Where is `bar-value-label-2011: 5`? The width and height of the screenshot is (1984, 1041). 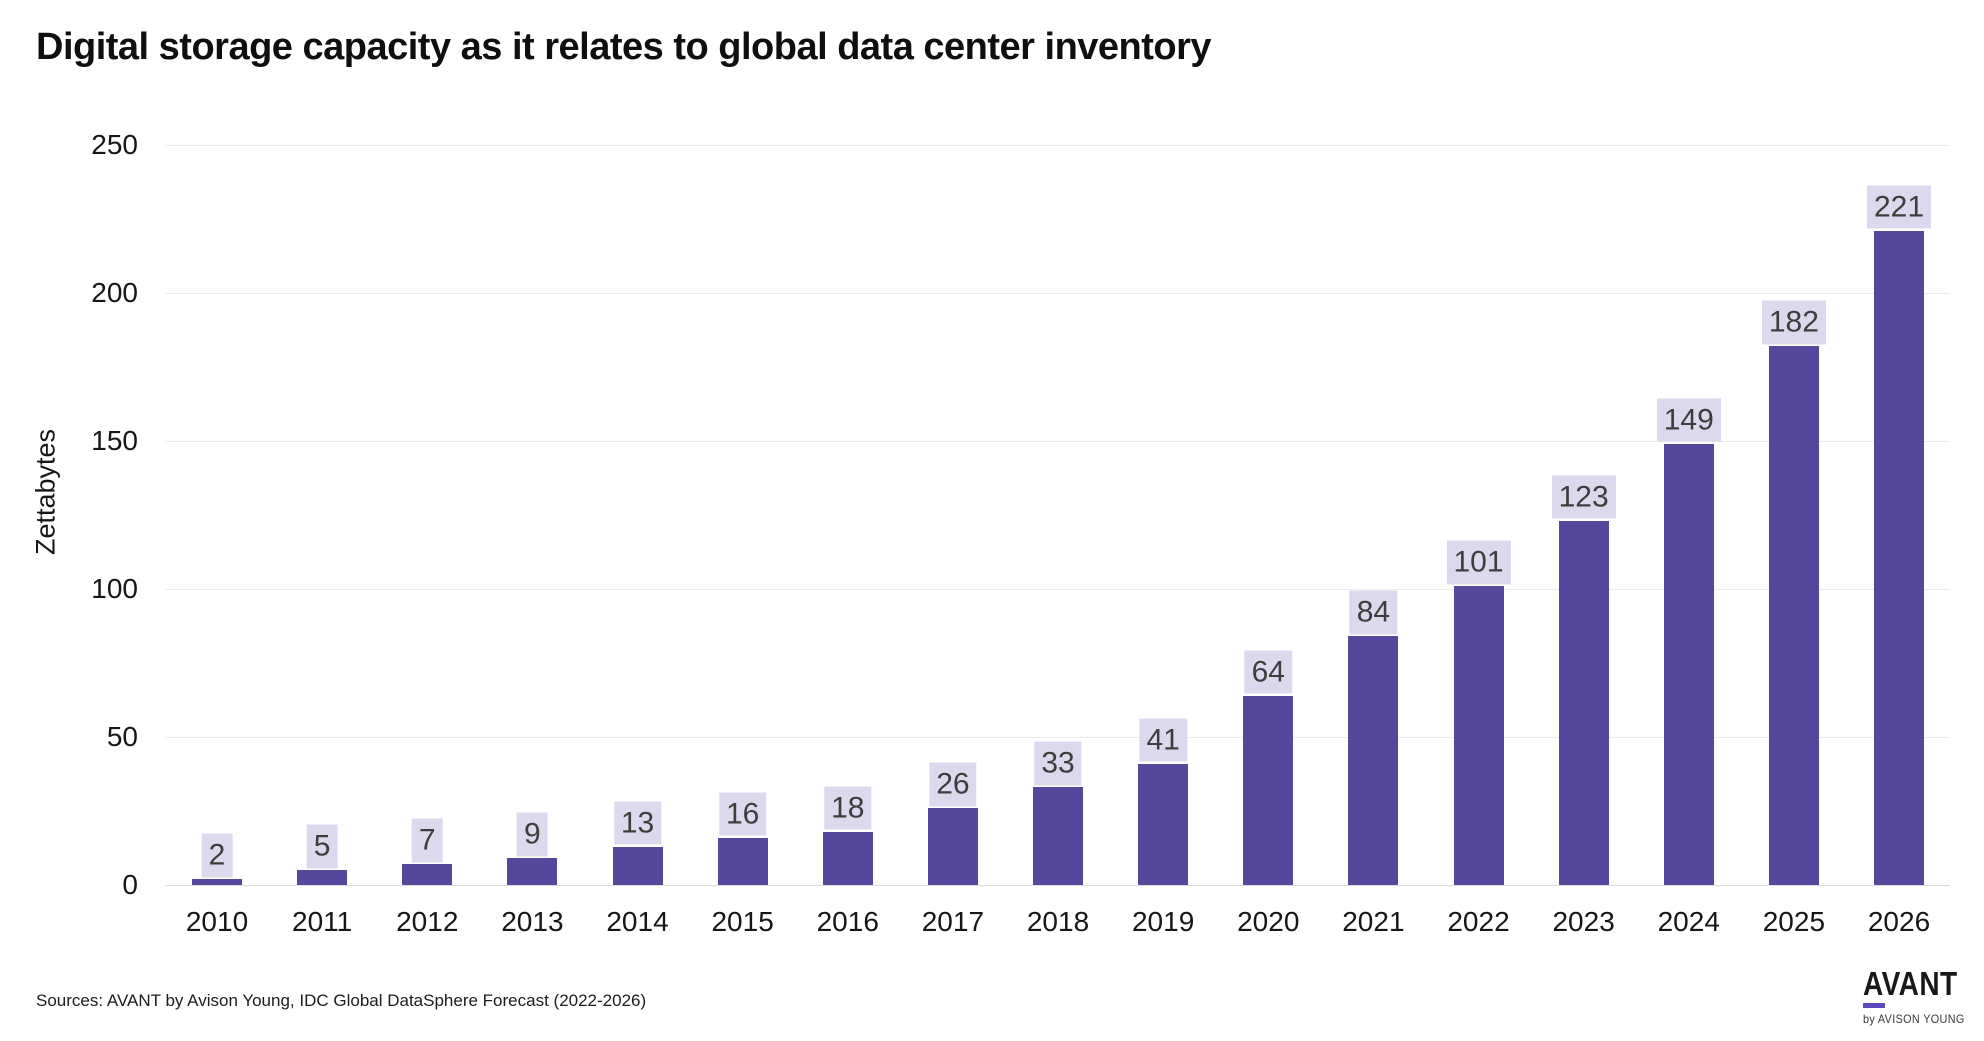
bar-value-label-2011: 5 is located at coordinates (322, 846).